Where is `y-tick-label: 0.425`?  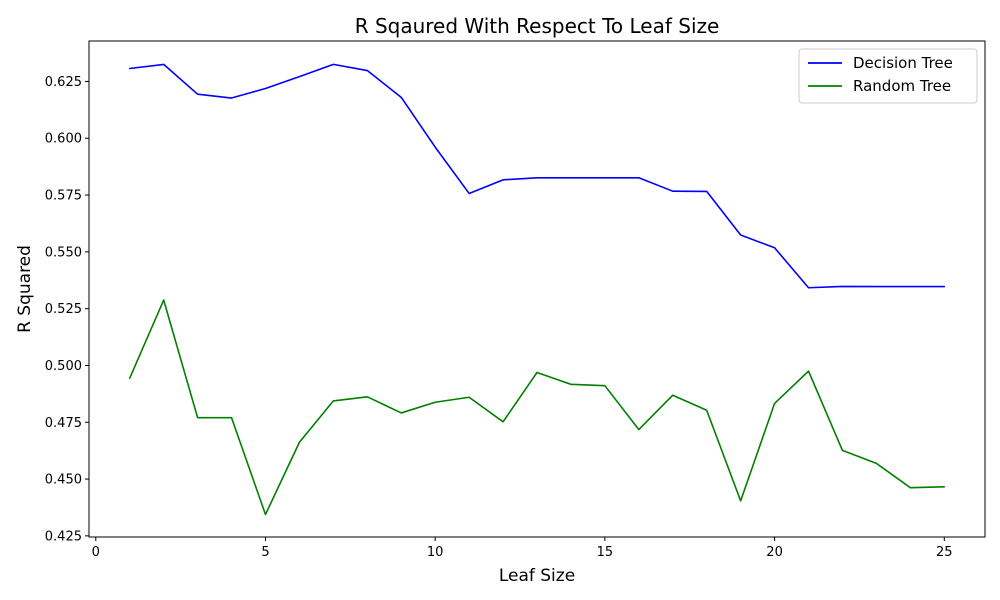
y-tick-label: 0.425 is located at coordinates (63, 536).